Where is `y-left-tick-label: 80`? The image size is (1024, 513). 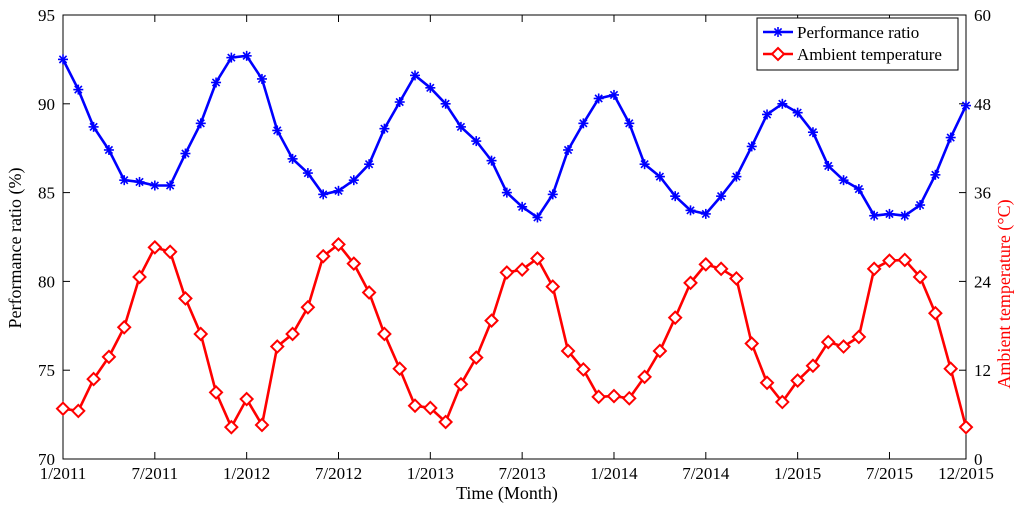
y-left-tick-label: 80 is located at coordinates (46, 281).